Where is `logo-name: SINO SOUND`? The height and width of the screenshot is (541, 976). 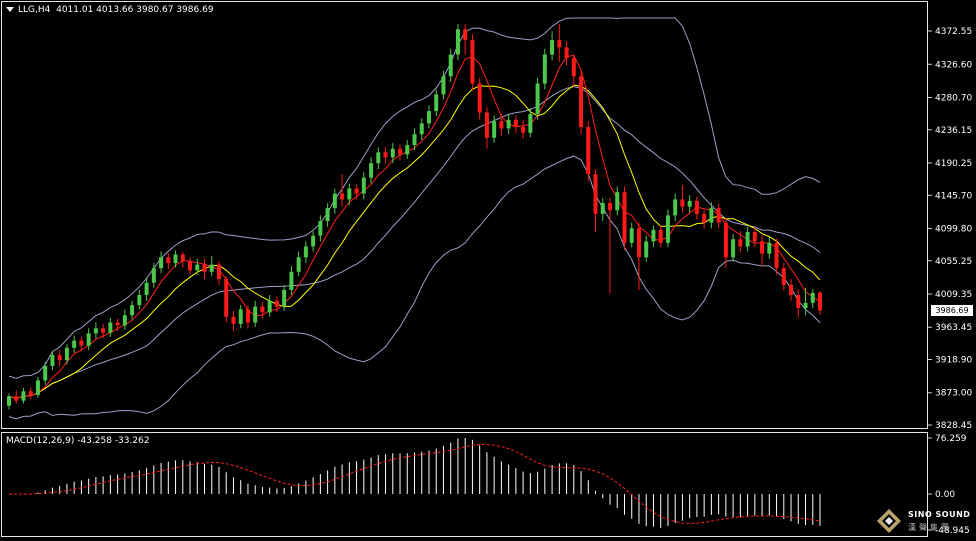
logo-name: SINO SOUND is located at coordinates (939, 514).